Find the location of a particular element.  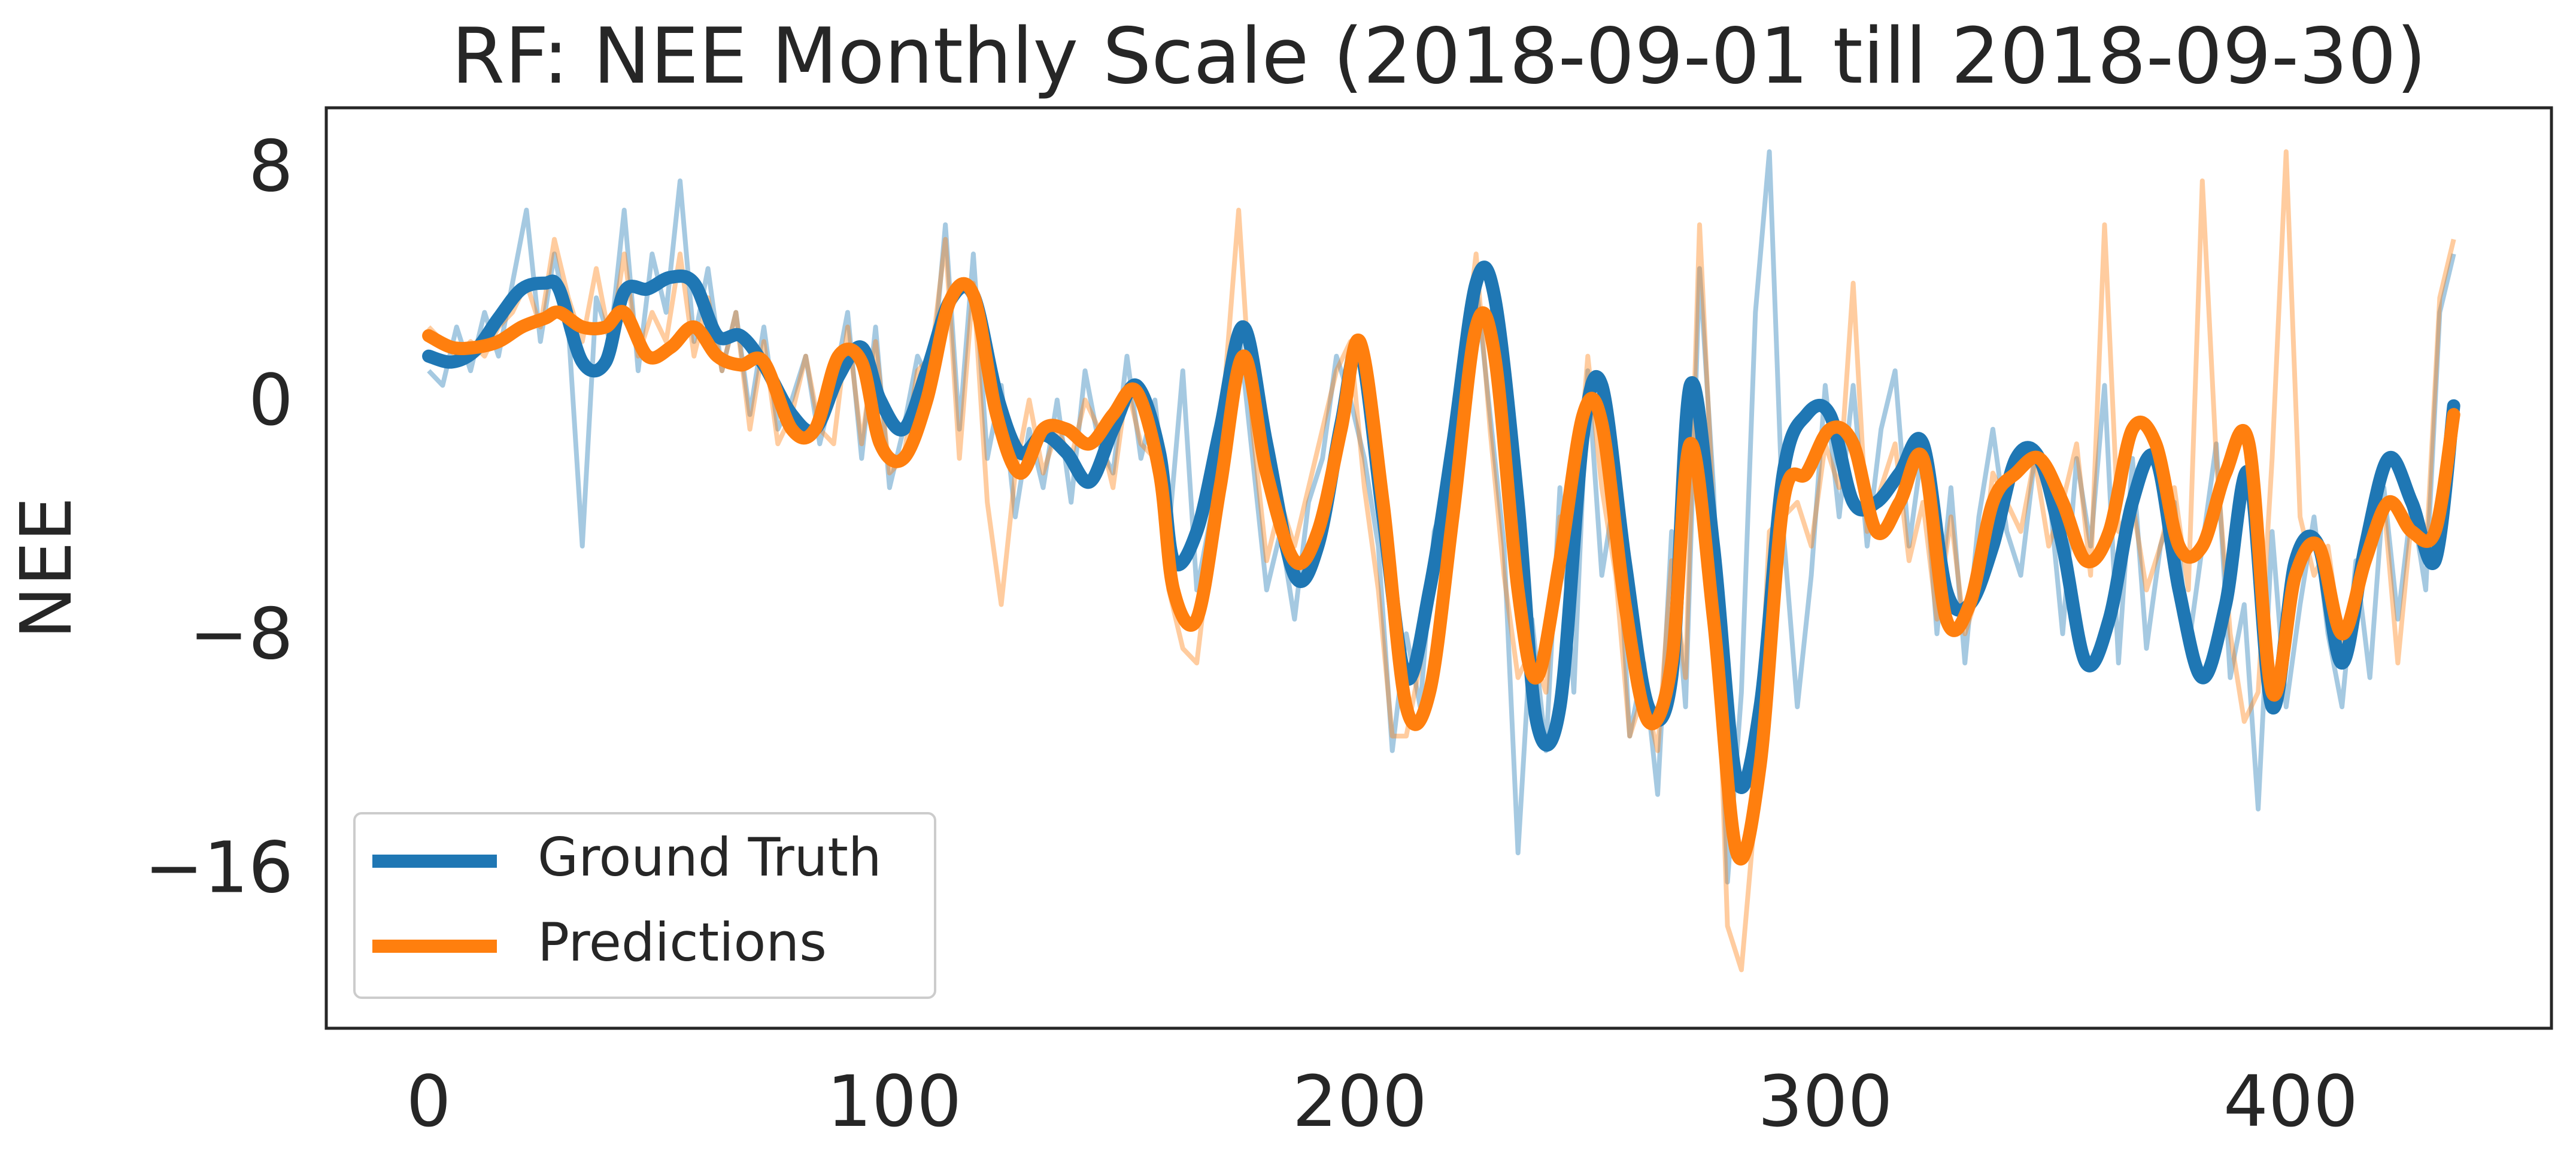

legend: Ground Truth Predictions is located at coordinates (644, 905).